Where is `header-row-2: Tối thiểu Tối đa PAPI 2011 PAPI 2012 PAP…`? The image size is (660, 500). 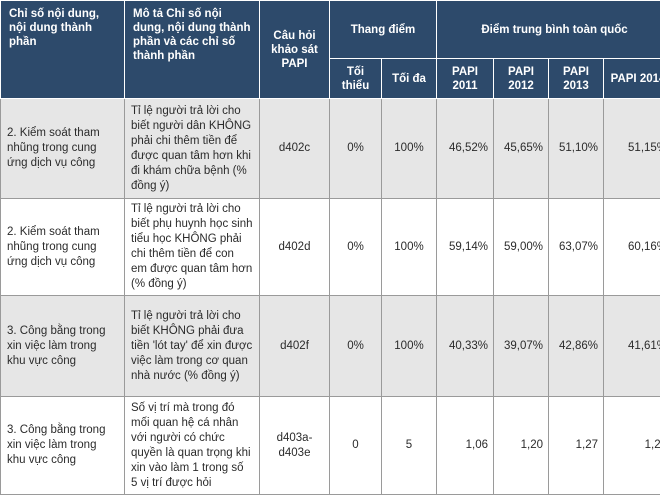
header-row-2: Tối thiểu Tối đa PAPI 2011 PAPI 2012 PAP… is located at coordinates (330, 78).